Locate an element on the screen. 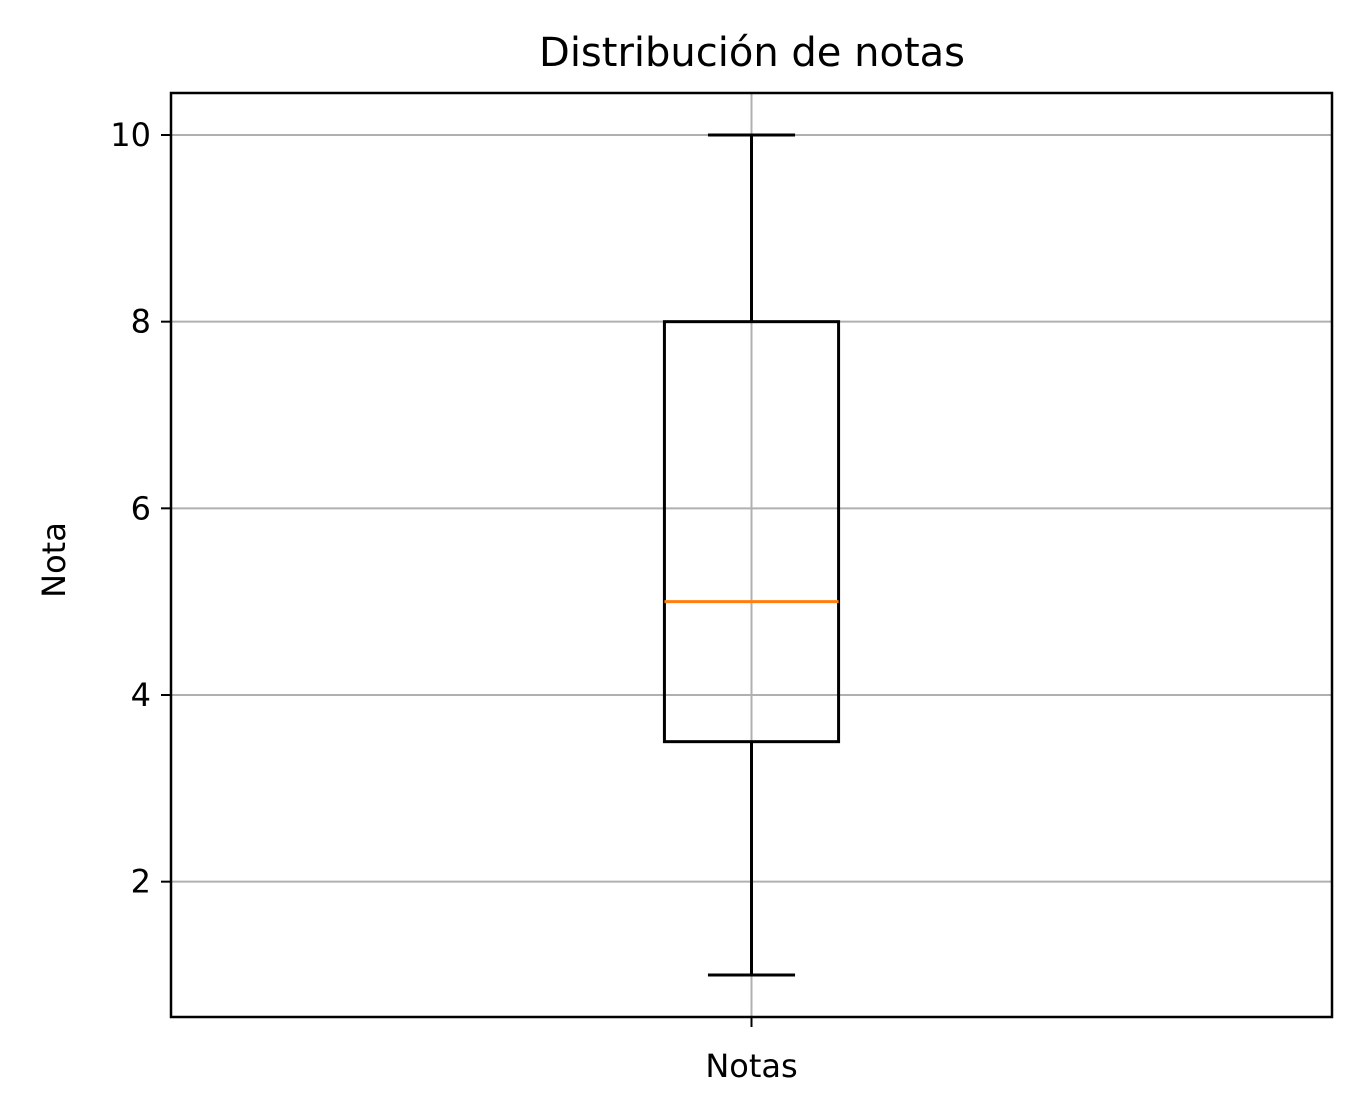 This screenshot has width=1363, height=1118. iqr-box is located at coordinates (751, 532).